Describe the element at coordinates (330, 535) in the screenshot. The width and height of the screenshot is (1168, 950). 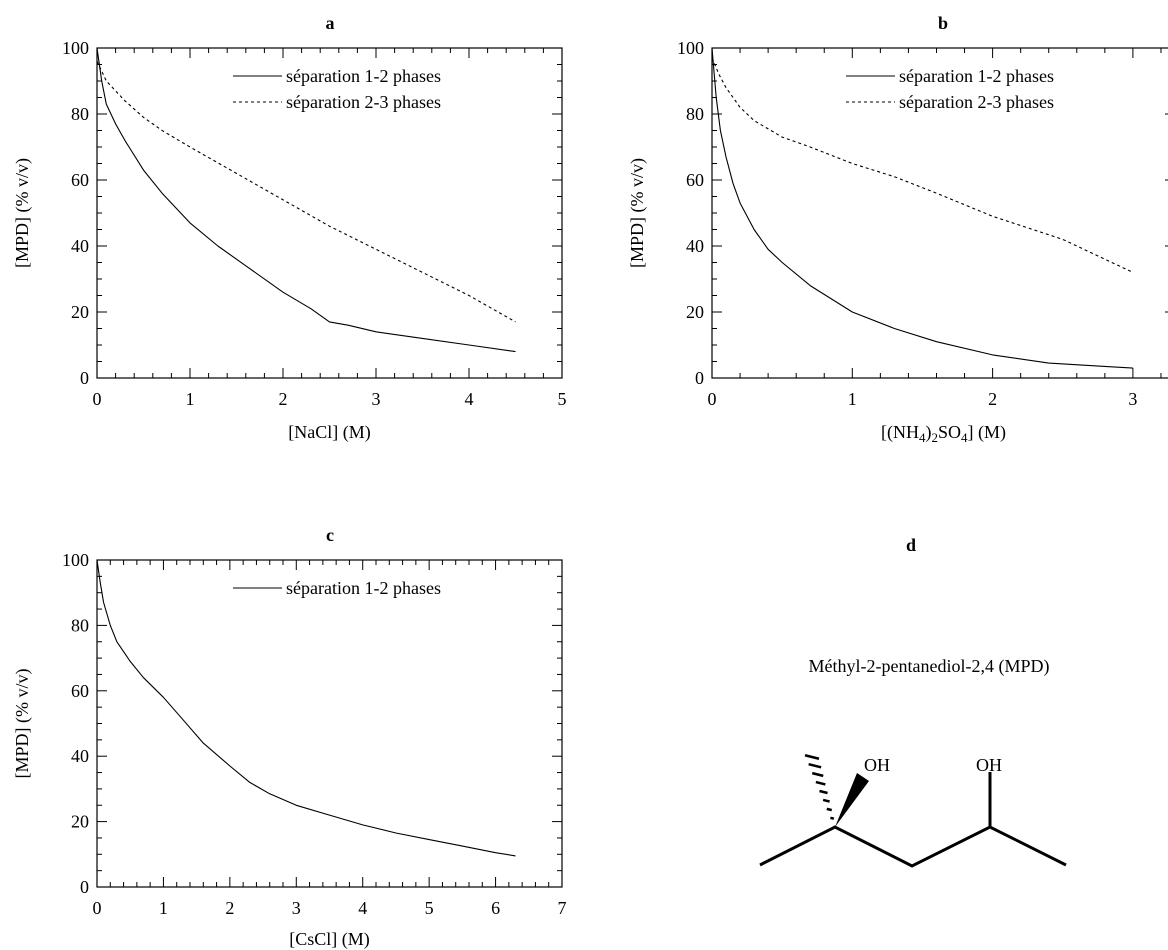
I see `panel-c-label: c` at that location.